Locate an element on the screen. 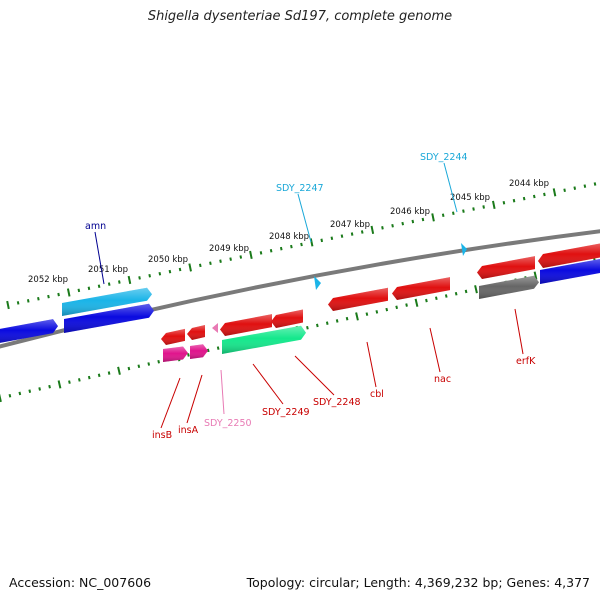 This screenshot has width=600, height=600. gene-label-sdy-2247: SDY_2247 is located at coordinates (300, 188).